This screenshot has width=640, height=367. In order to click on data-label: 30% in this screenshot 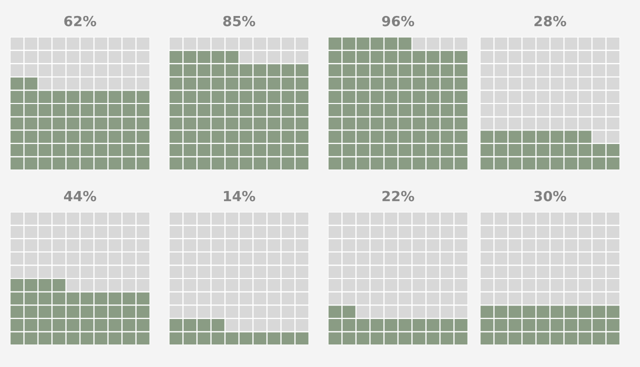, I will do `click(550, 196)`.